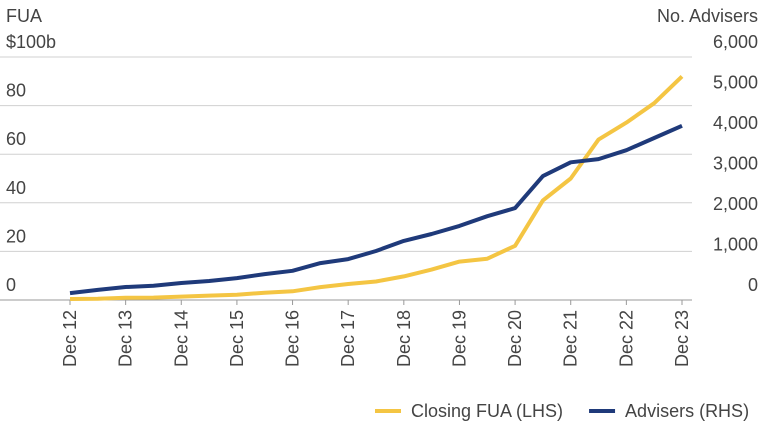  I want to click on y2-tick-label: 1,000, so click(735, 245).